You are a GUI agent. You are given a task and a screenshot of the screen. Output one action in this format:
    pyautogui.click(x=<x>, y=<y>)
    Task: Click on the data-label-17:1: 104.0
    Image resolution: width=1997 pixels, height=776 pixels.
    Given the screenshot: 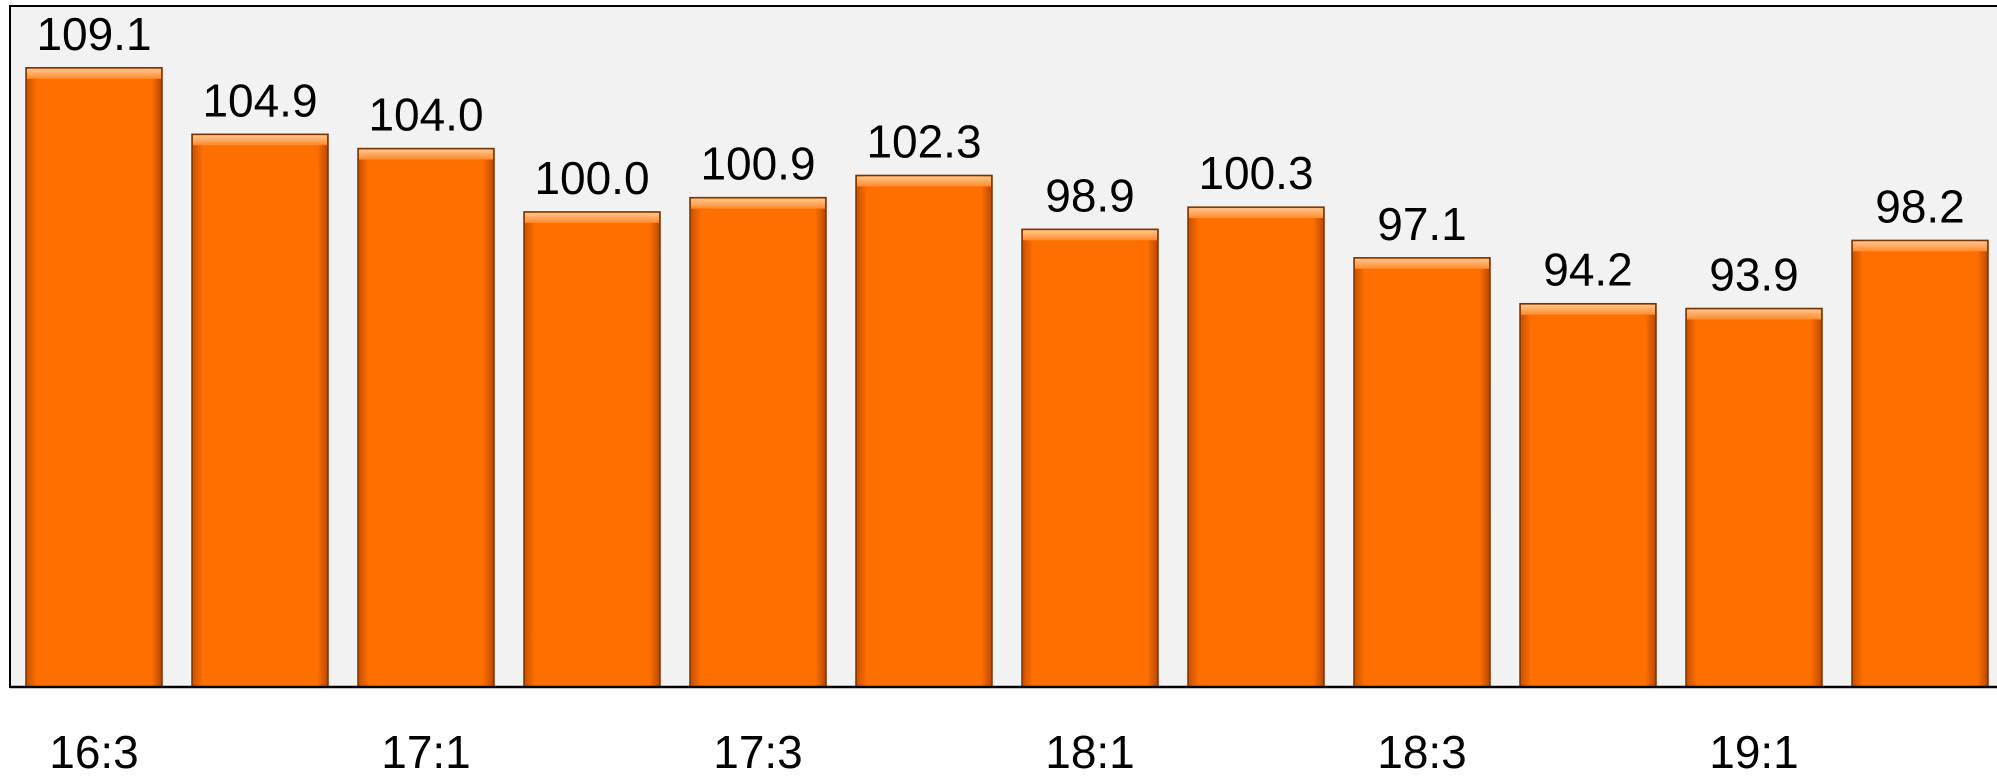 What is the action you would take?
    pyautogui.click(x=425, y=115)
    